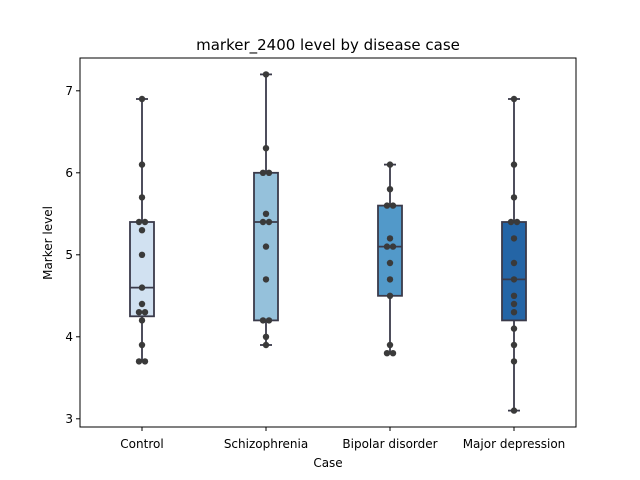 Image resolution: width=640 pixels, height=480 pixels. Describe the element at coordinates (142, 269) in the screenshot. I see `box-iqr` at that location.